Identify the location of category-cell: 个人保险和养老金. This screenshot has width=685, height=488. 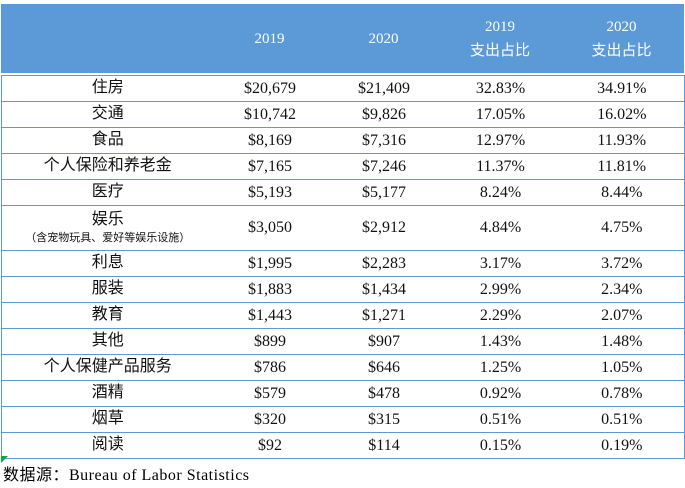
(107, 166).